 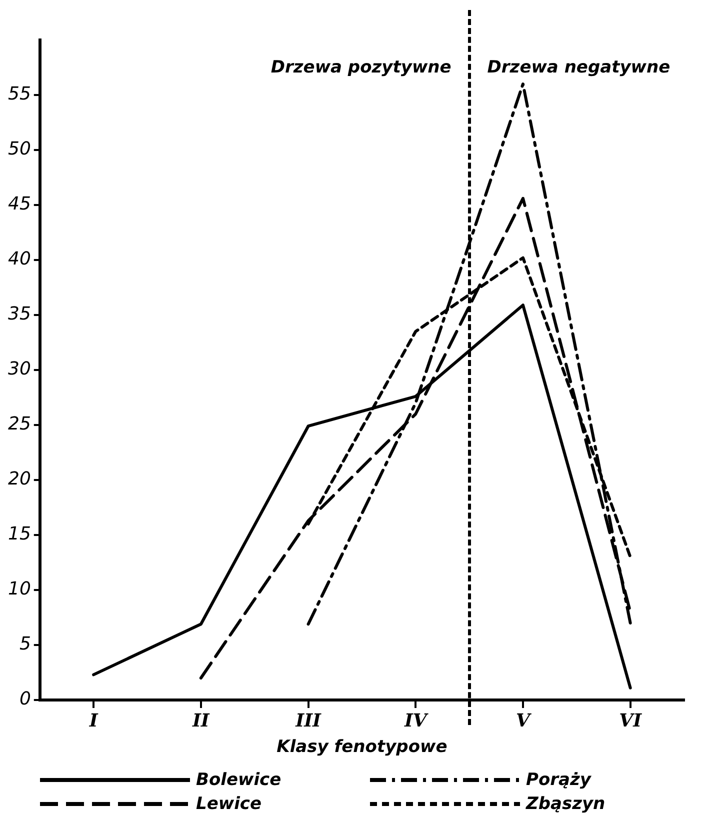 What do you see at coordinates (25, 644) in the screenshot?
I see `y-tick-label: 5` at bounding box center [25, 644].